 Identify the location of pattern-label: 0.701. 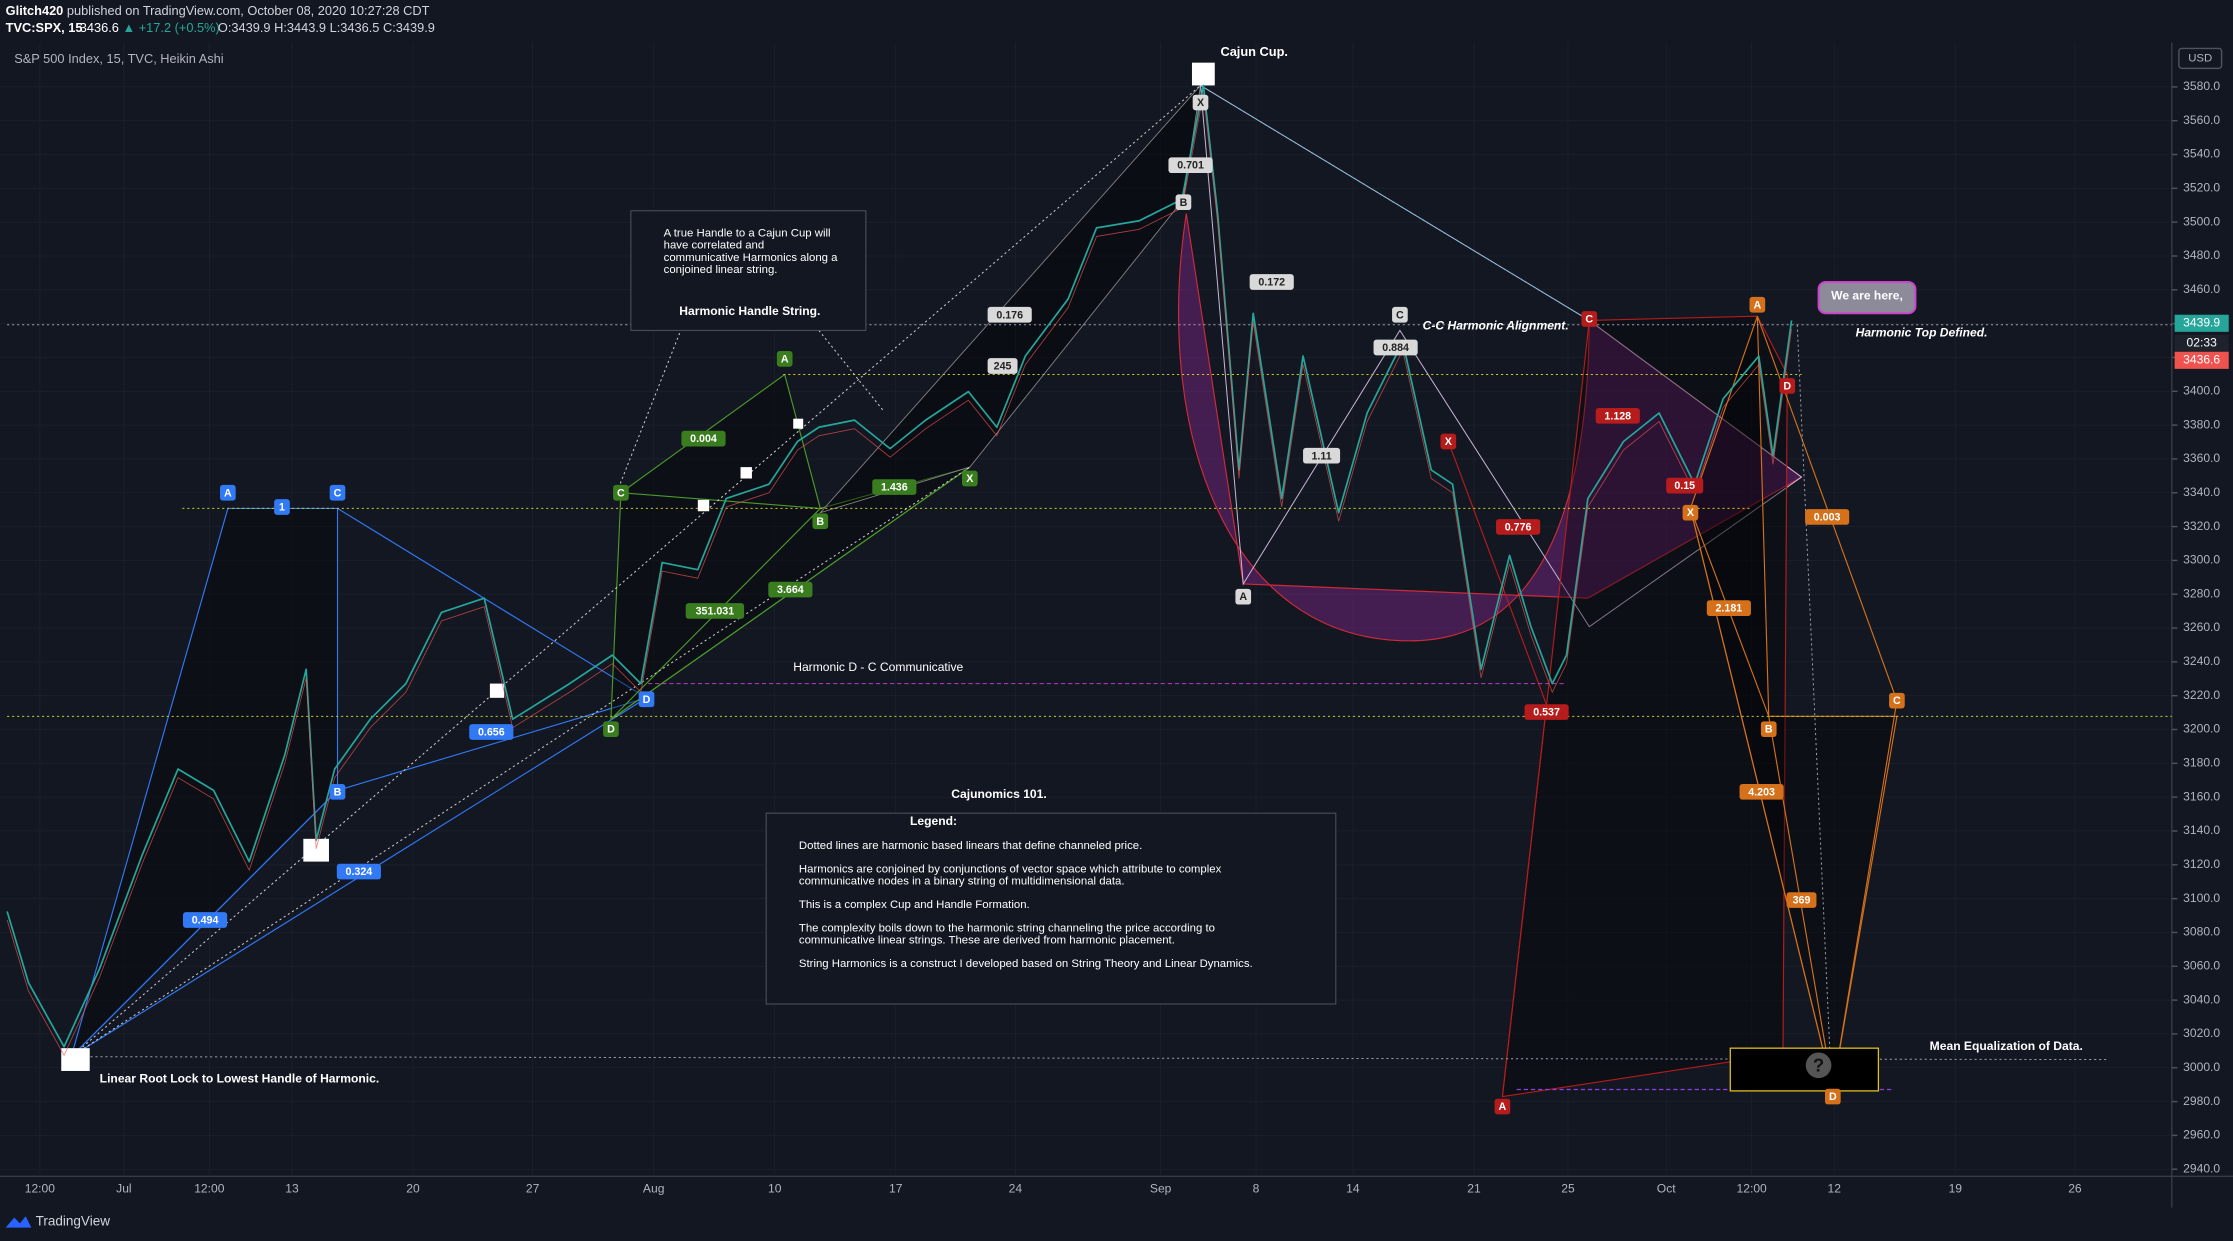
(1190, 166).